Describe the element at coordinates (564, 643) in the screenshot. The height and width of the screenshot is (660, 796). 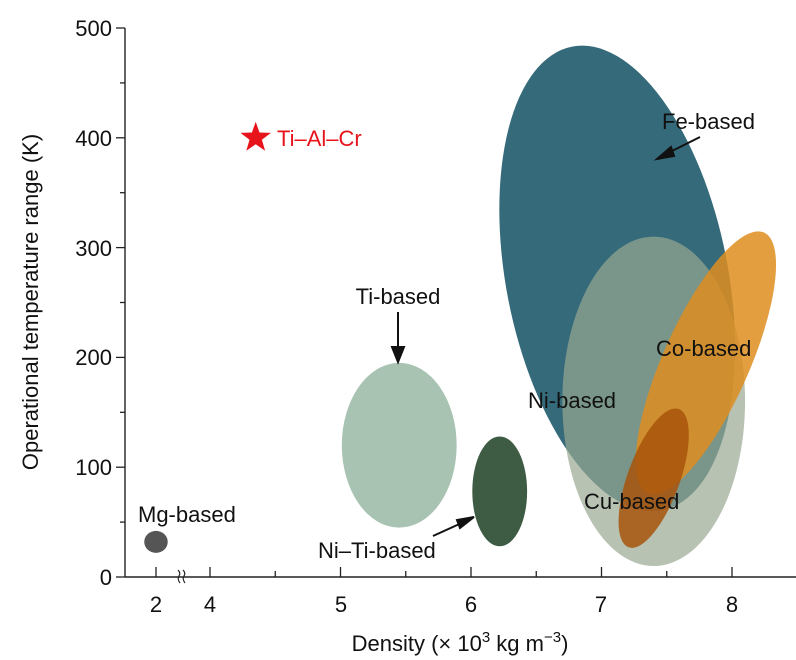
I see `x-axis-title-end: )` at that location.